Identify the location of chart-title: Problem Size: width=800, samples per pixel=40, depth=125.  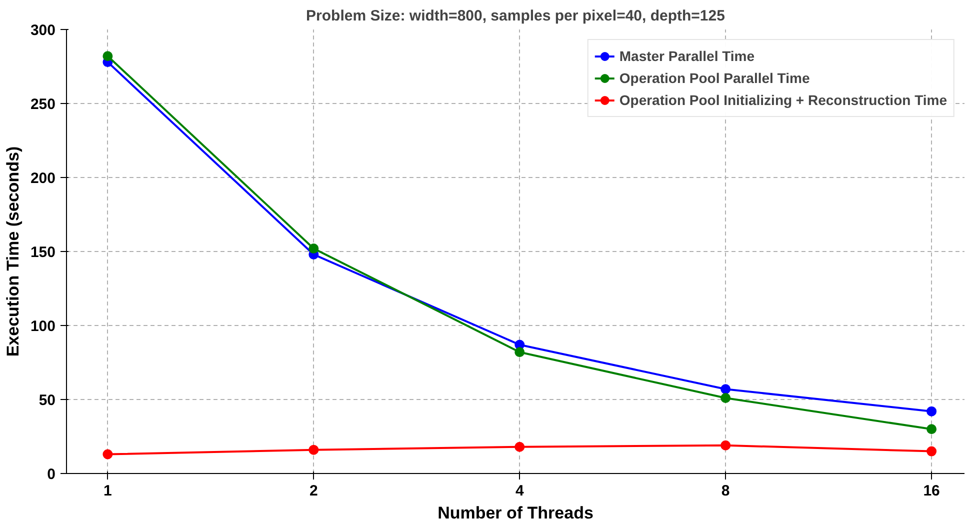
(515, 16).